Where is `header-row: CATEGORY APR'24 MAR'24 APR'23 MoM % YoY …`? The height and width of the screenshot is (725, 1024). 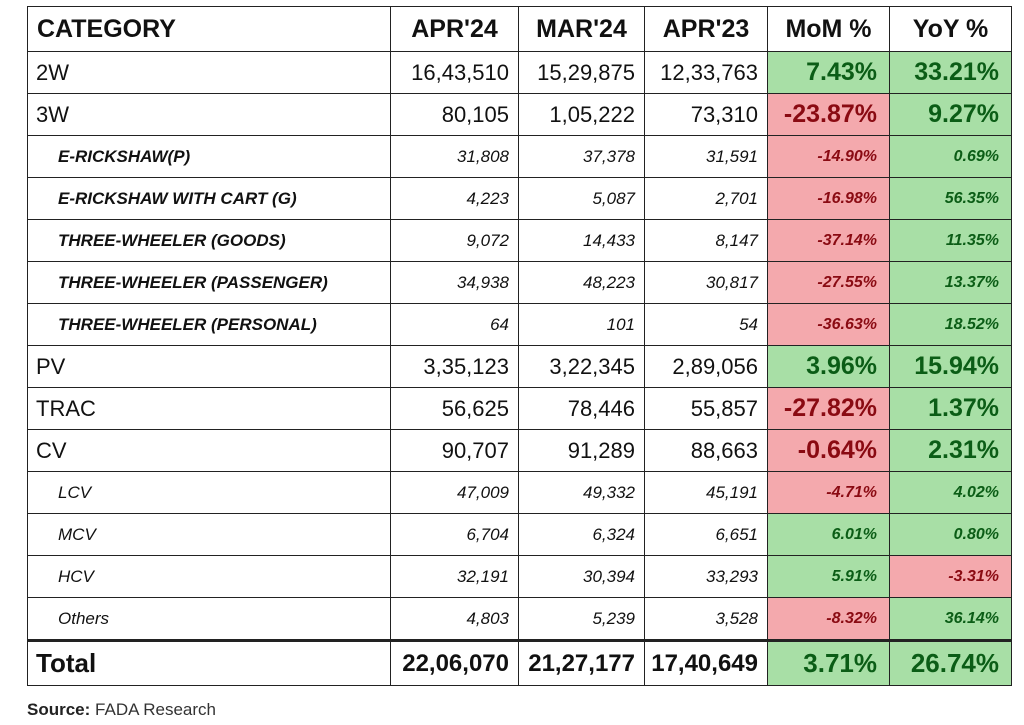
header-row: CATEGORY APR'24 MAR'24 APR'23 MoM % YoY … is located at coordinates (519, 29).